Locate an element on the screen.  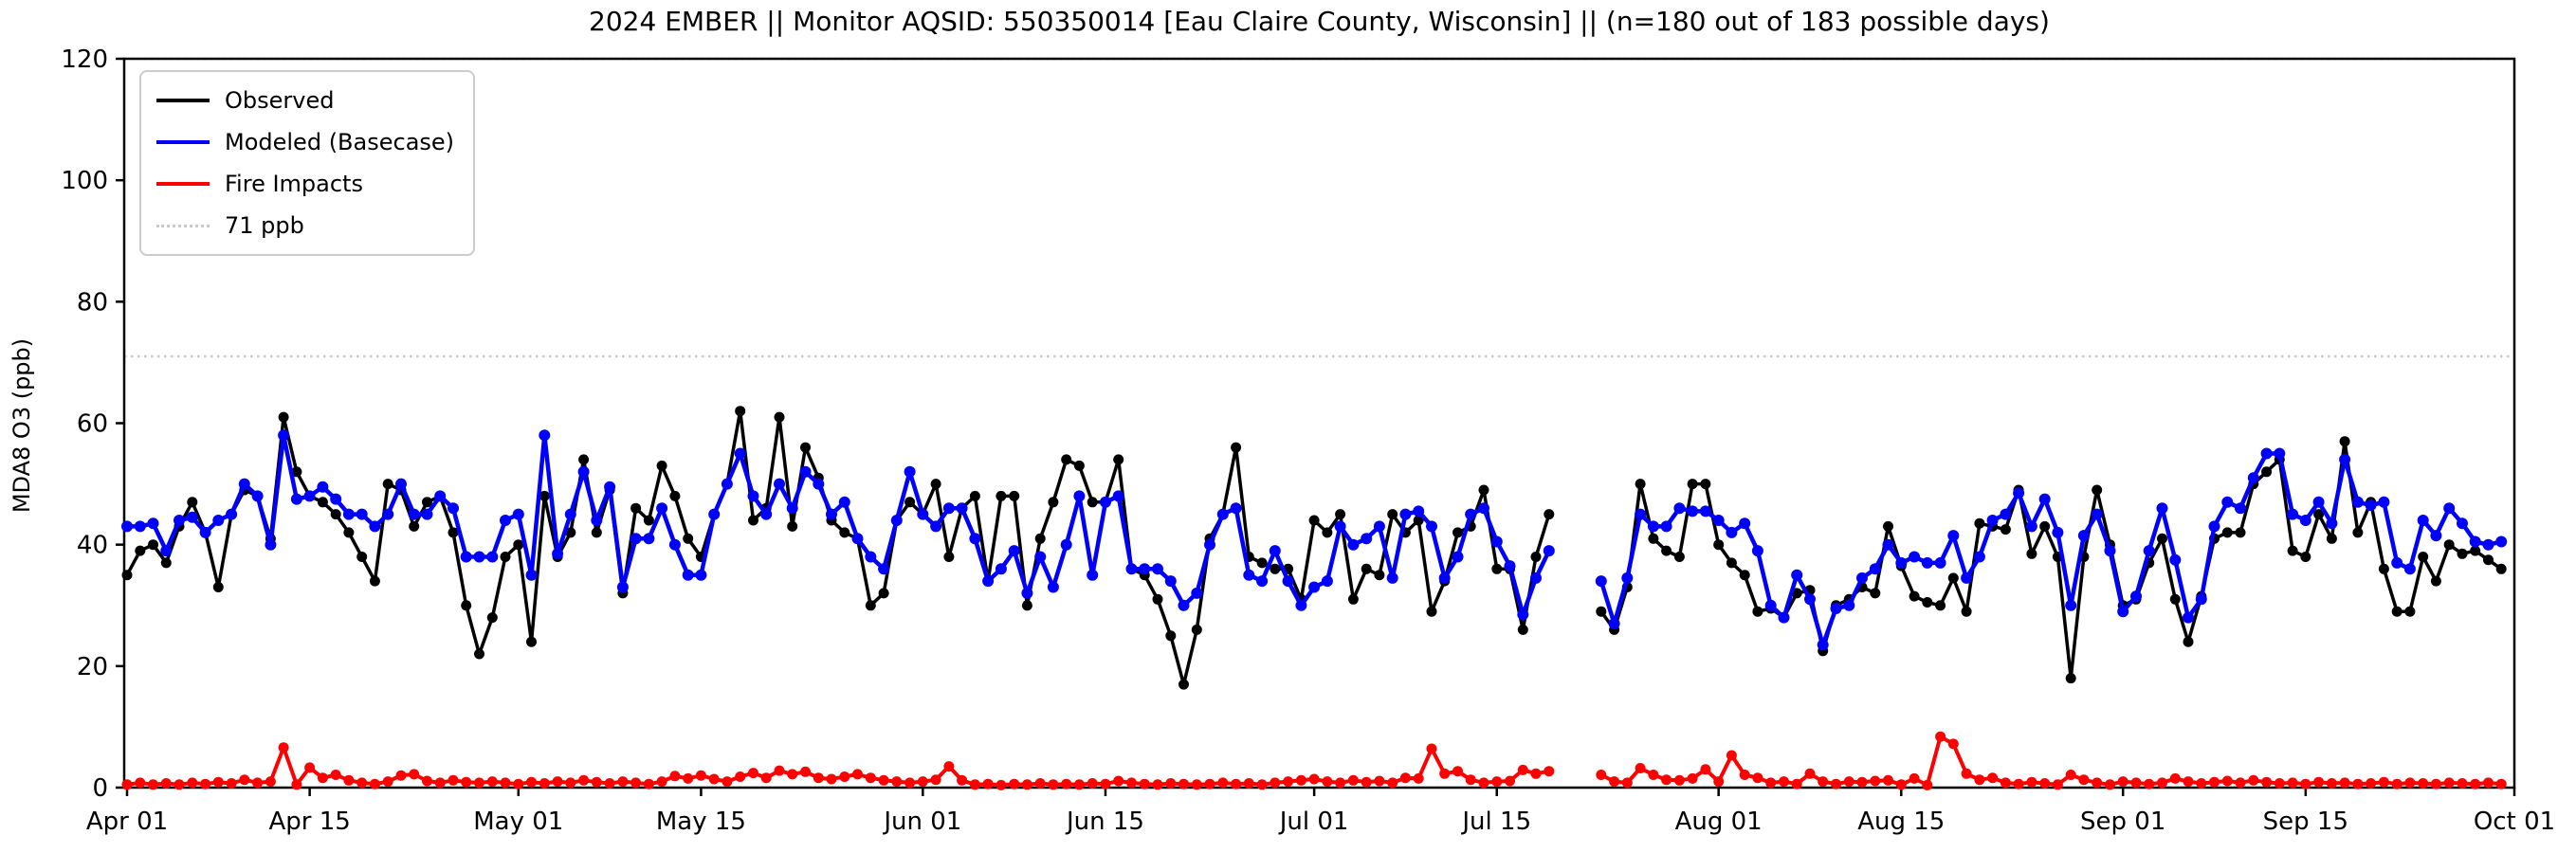
x-tick-label: Oct 01 is located at coordinates (2514, 822).